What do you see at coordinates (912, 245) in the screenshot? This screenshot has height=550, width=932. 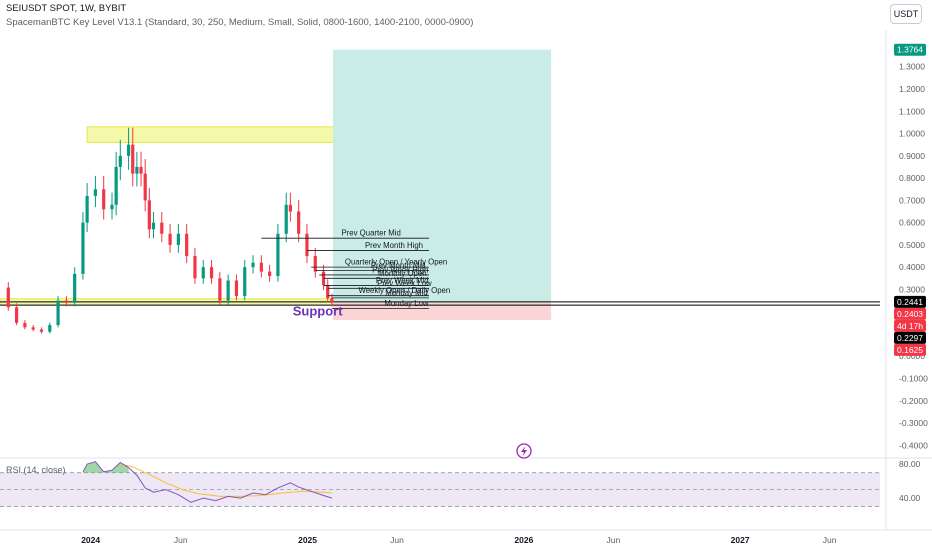 I see `y-tick-label: 0.5000` at bounding box center [912, 245].